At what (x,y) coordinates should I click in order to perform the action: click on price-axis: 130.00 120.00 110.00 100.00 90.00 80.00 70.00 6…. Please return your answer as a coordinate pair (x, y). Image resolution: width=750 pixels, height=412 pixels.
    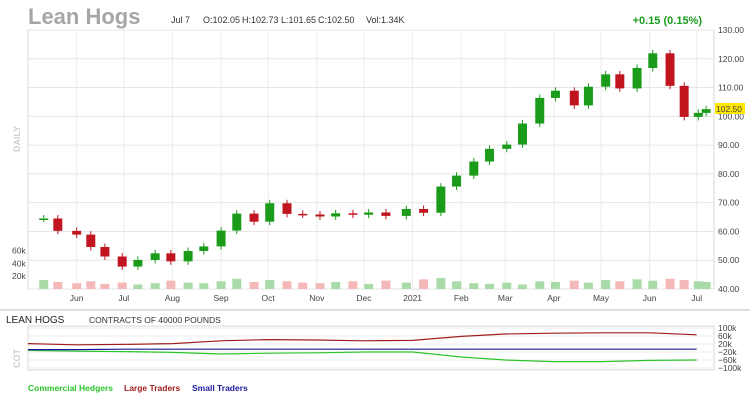
    Looking at the image, I should click on (731, 159).